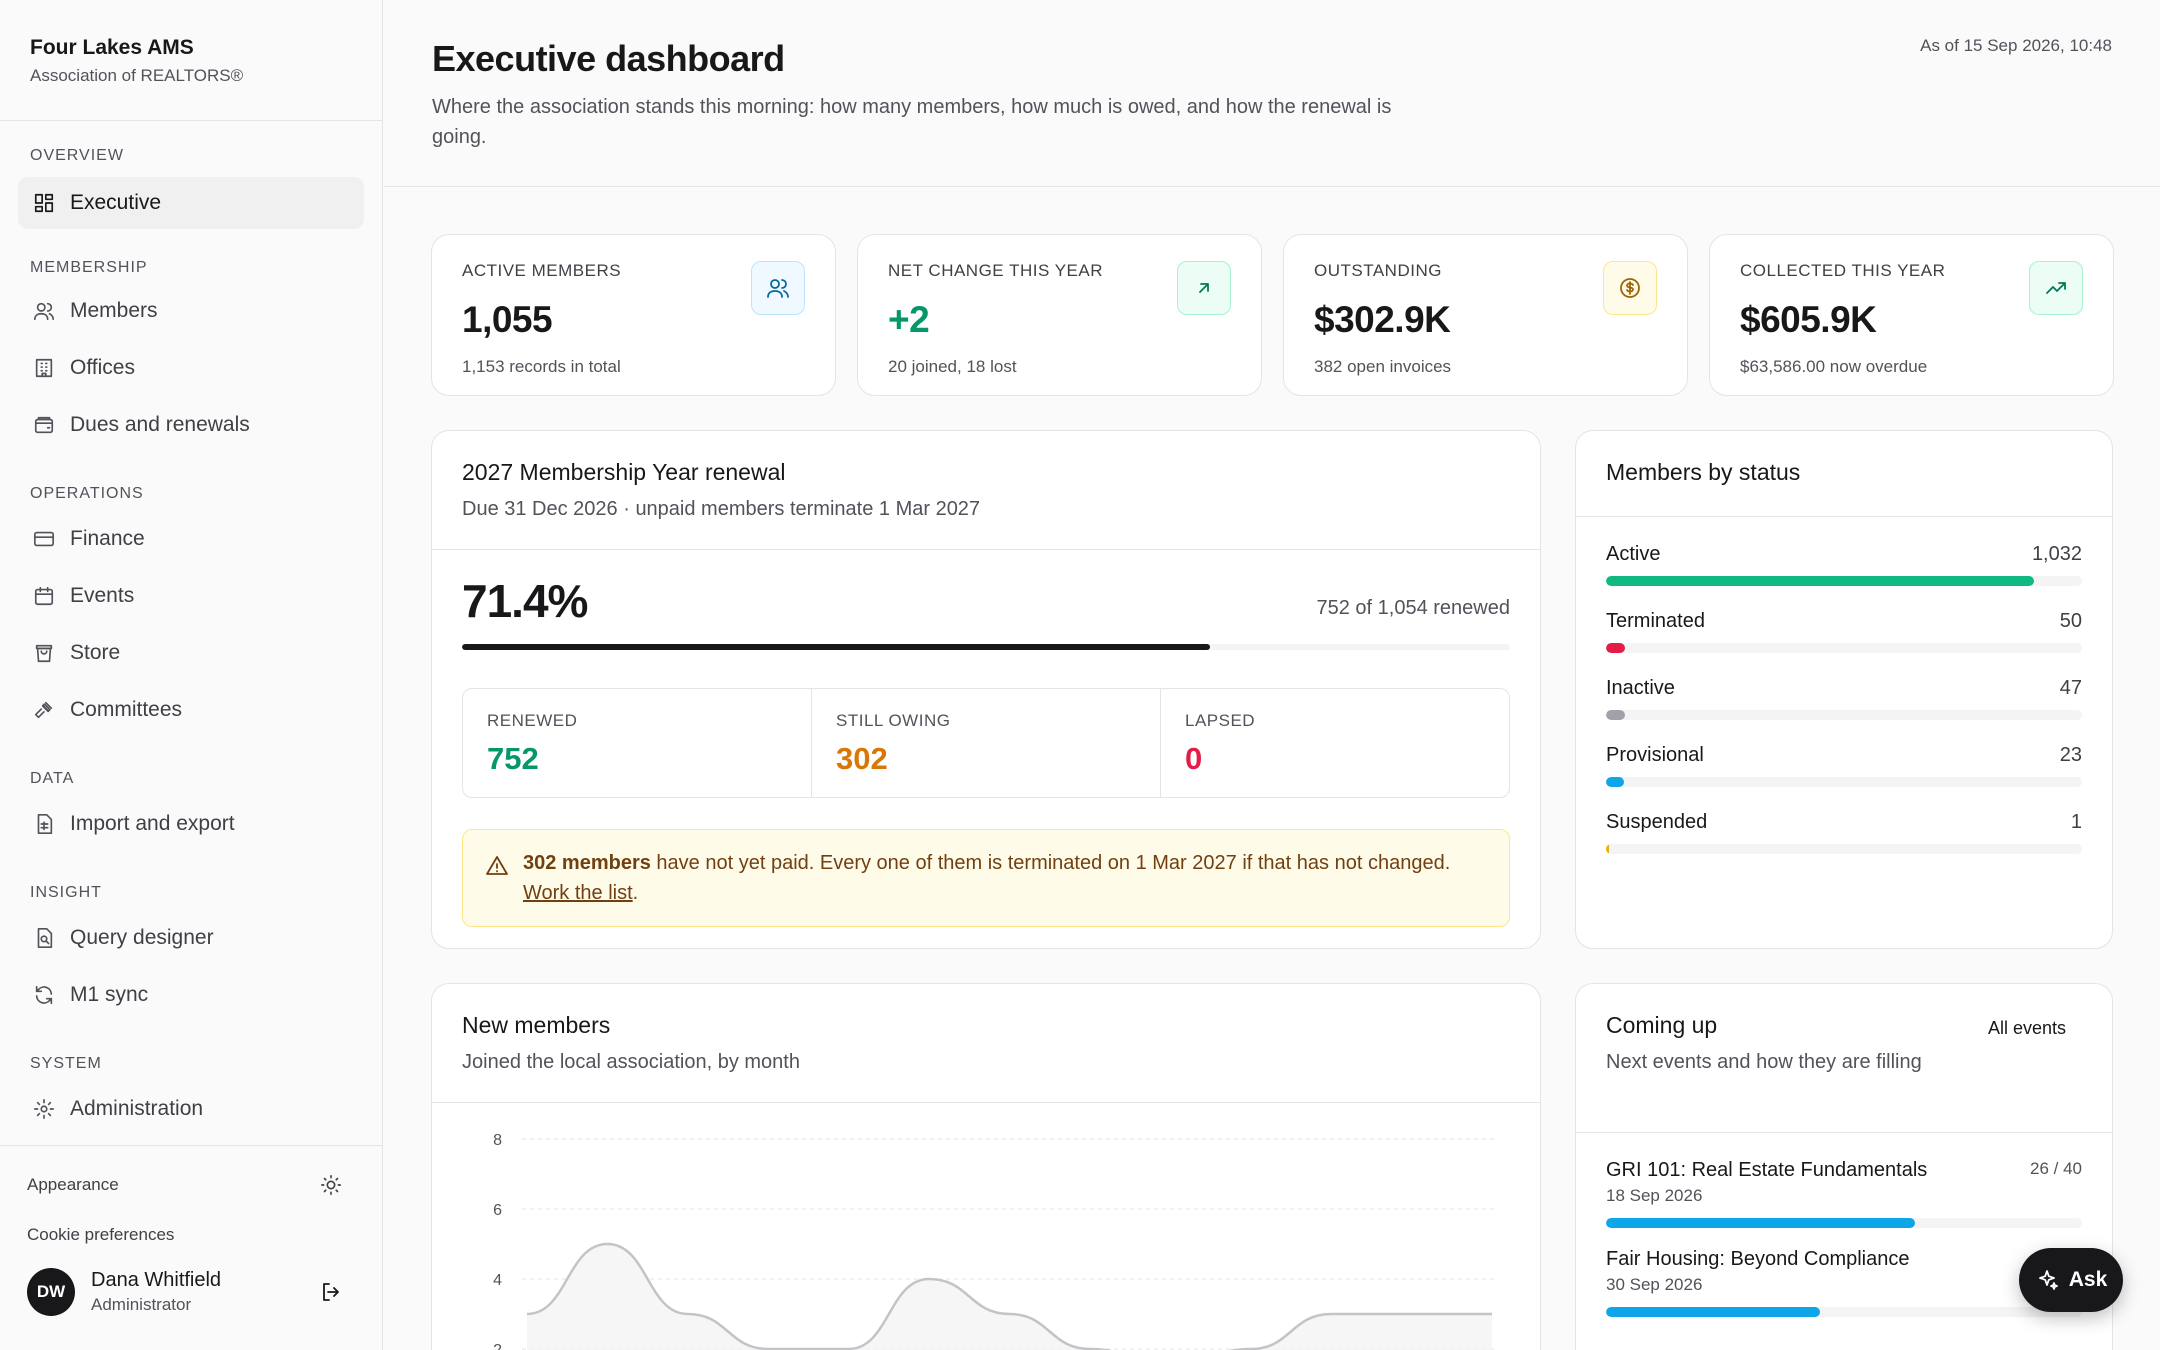  What do you see at coordinates (1654, 1284) in the screenshot?
I see `event-date: 30 Sep 2026` at bounding box center [1654, 1284].